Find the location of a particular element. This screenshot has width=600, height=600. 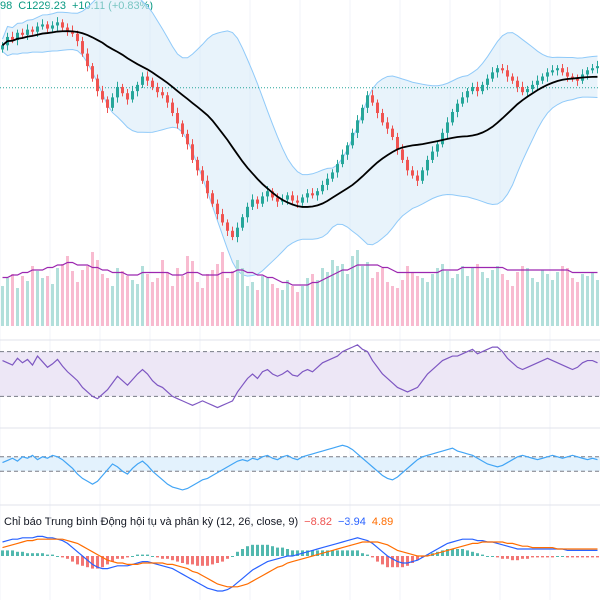

ohlc-close-prefix: 98 is located at coordinates (6, 6).